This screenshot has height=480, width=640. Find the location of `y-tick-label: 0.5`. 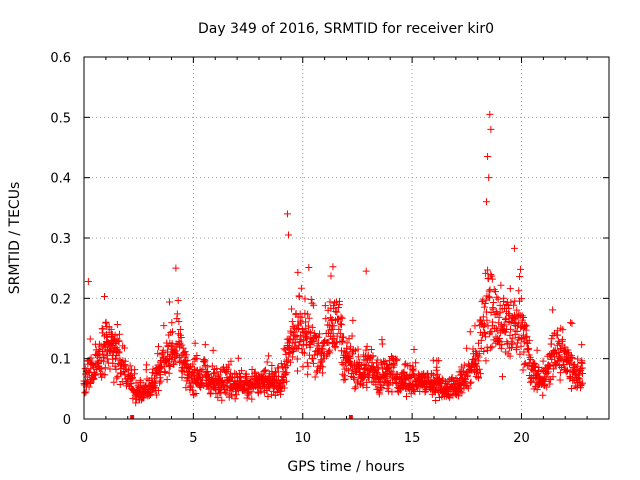

y-tick-label: 0.5 is located at coordinates (60, 118).